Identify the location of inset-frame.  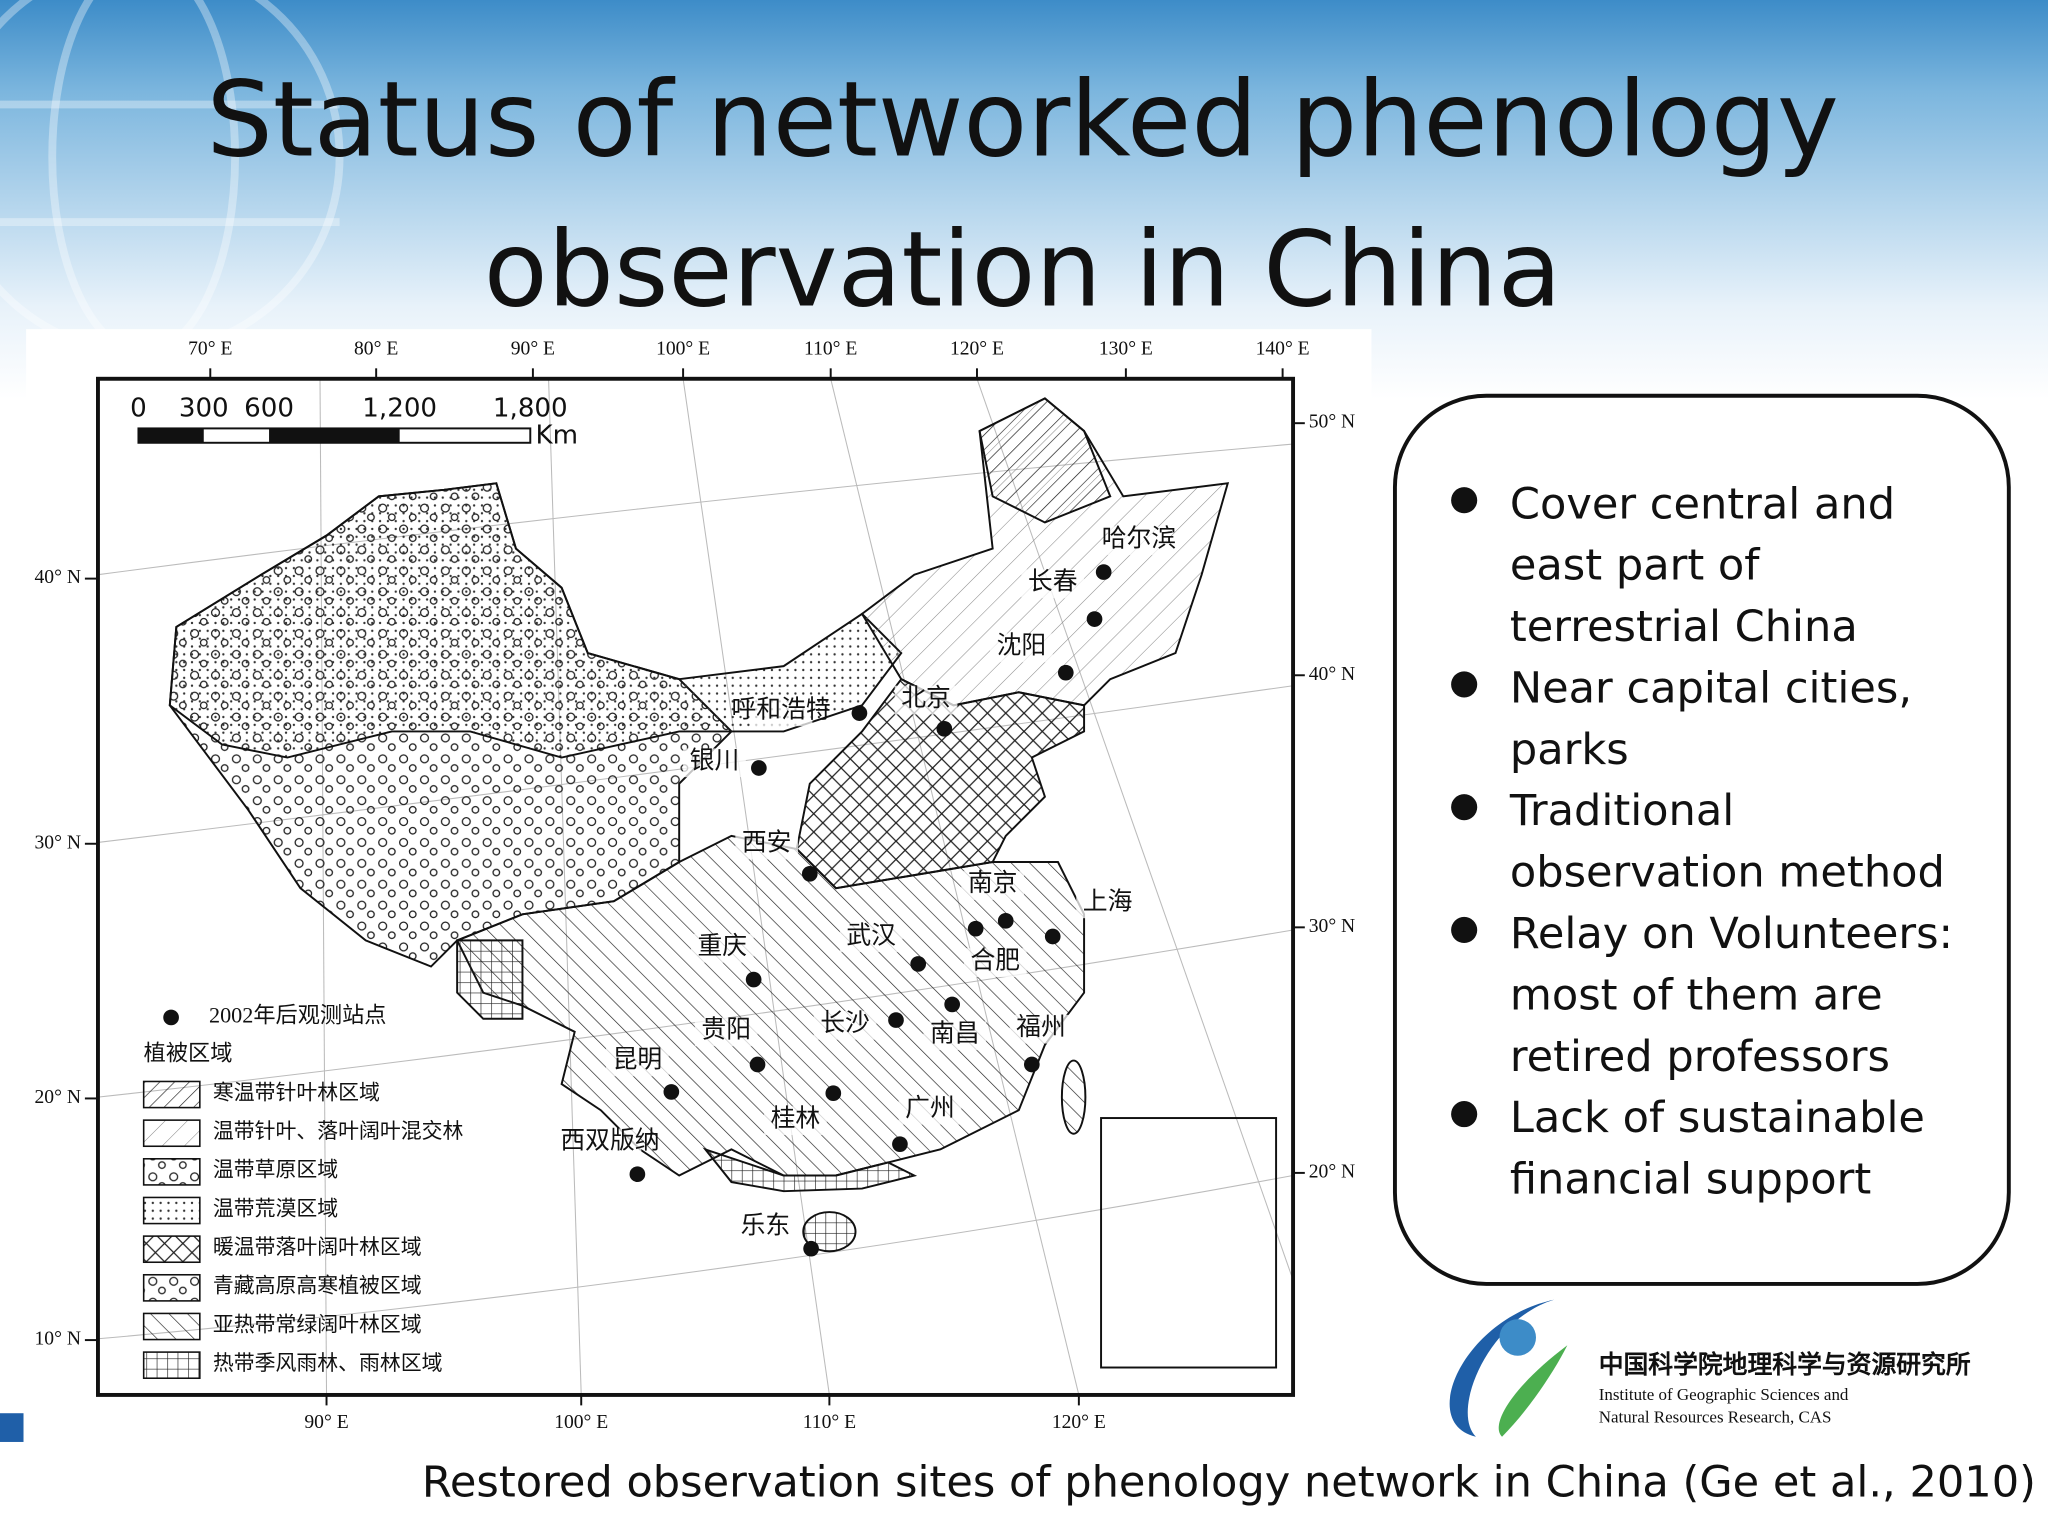
(1189, 1243).